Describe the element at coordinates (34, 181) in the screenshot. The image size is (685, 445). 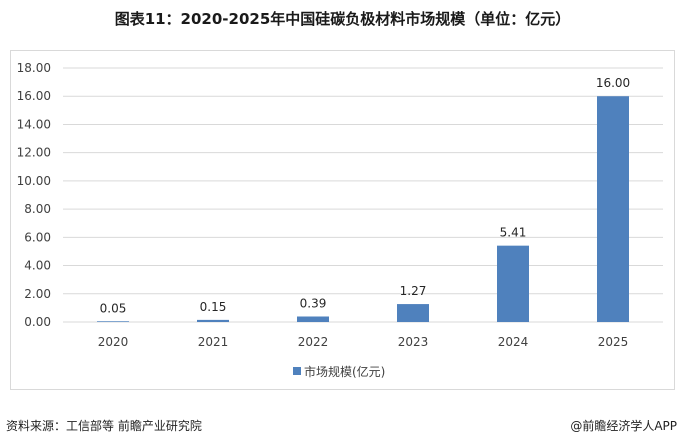
I see `y-tick-label: 10.00` at that location.